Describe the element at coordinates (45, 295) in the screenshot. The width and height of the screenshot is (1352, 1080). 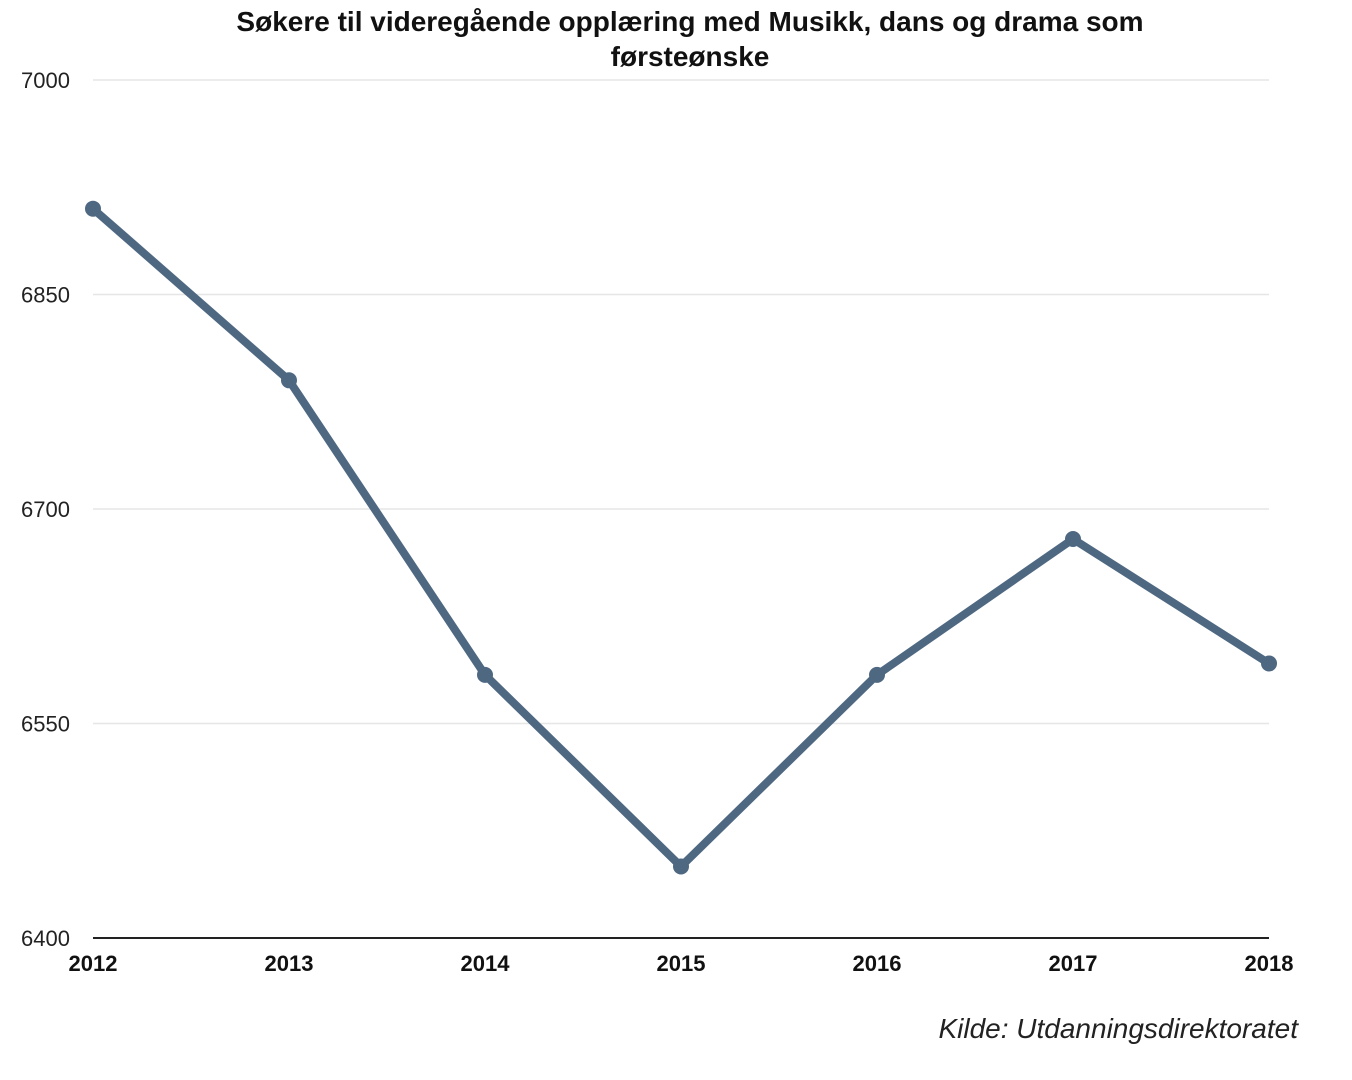
I see `y-tick-label-6850: 6850` at that location.